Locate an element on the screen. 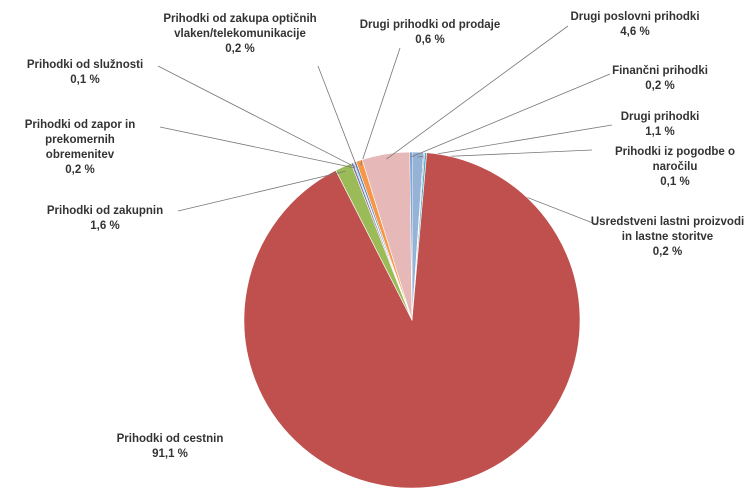  slice-label: Prihodki od služnosti 0,1 % is located at coordinates (85, 73).